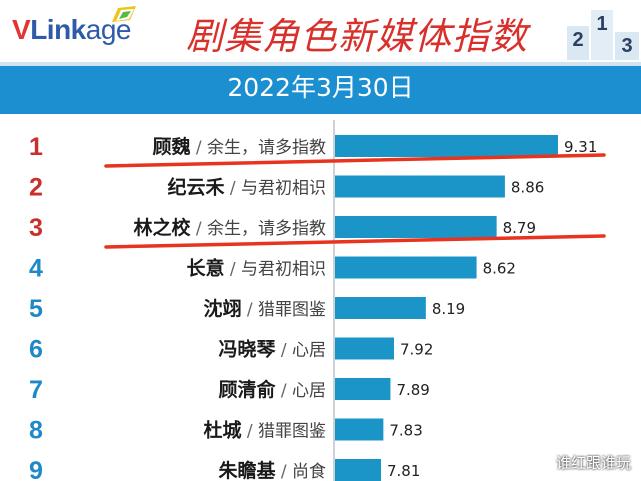  I want to click on value-label: 7.83, so click(405, 431).